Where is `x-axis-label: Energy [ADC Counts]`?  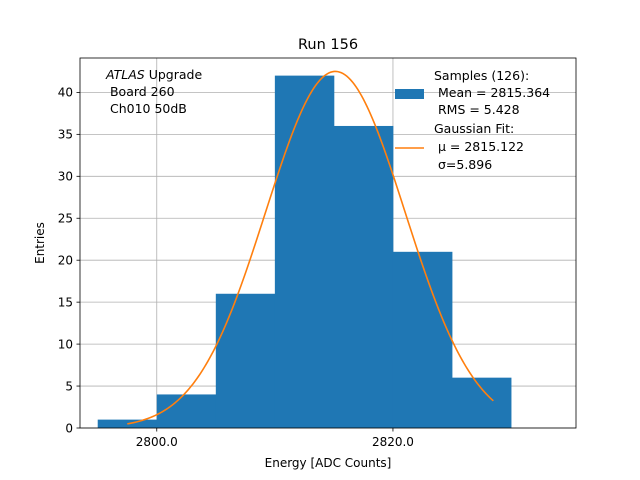 x-axis-label: Energy [ADC Counts] is located at coordinates (328, 463).